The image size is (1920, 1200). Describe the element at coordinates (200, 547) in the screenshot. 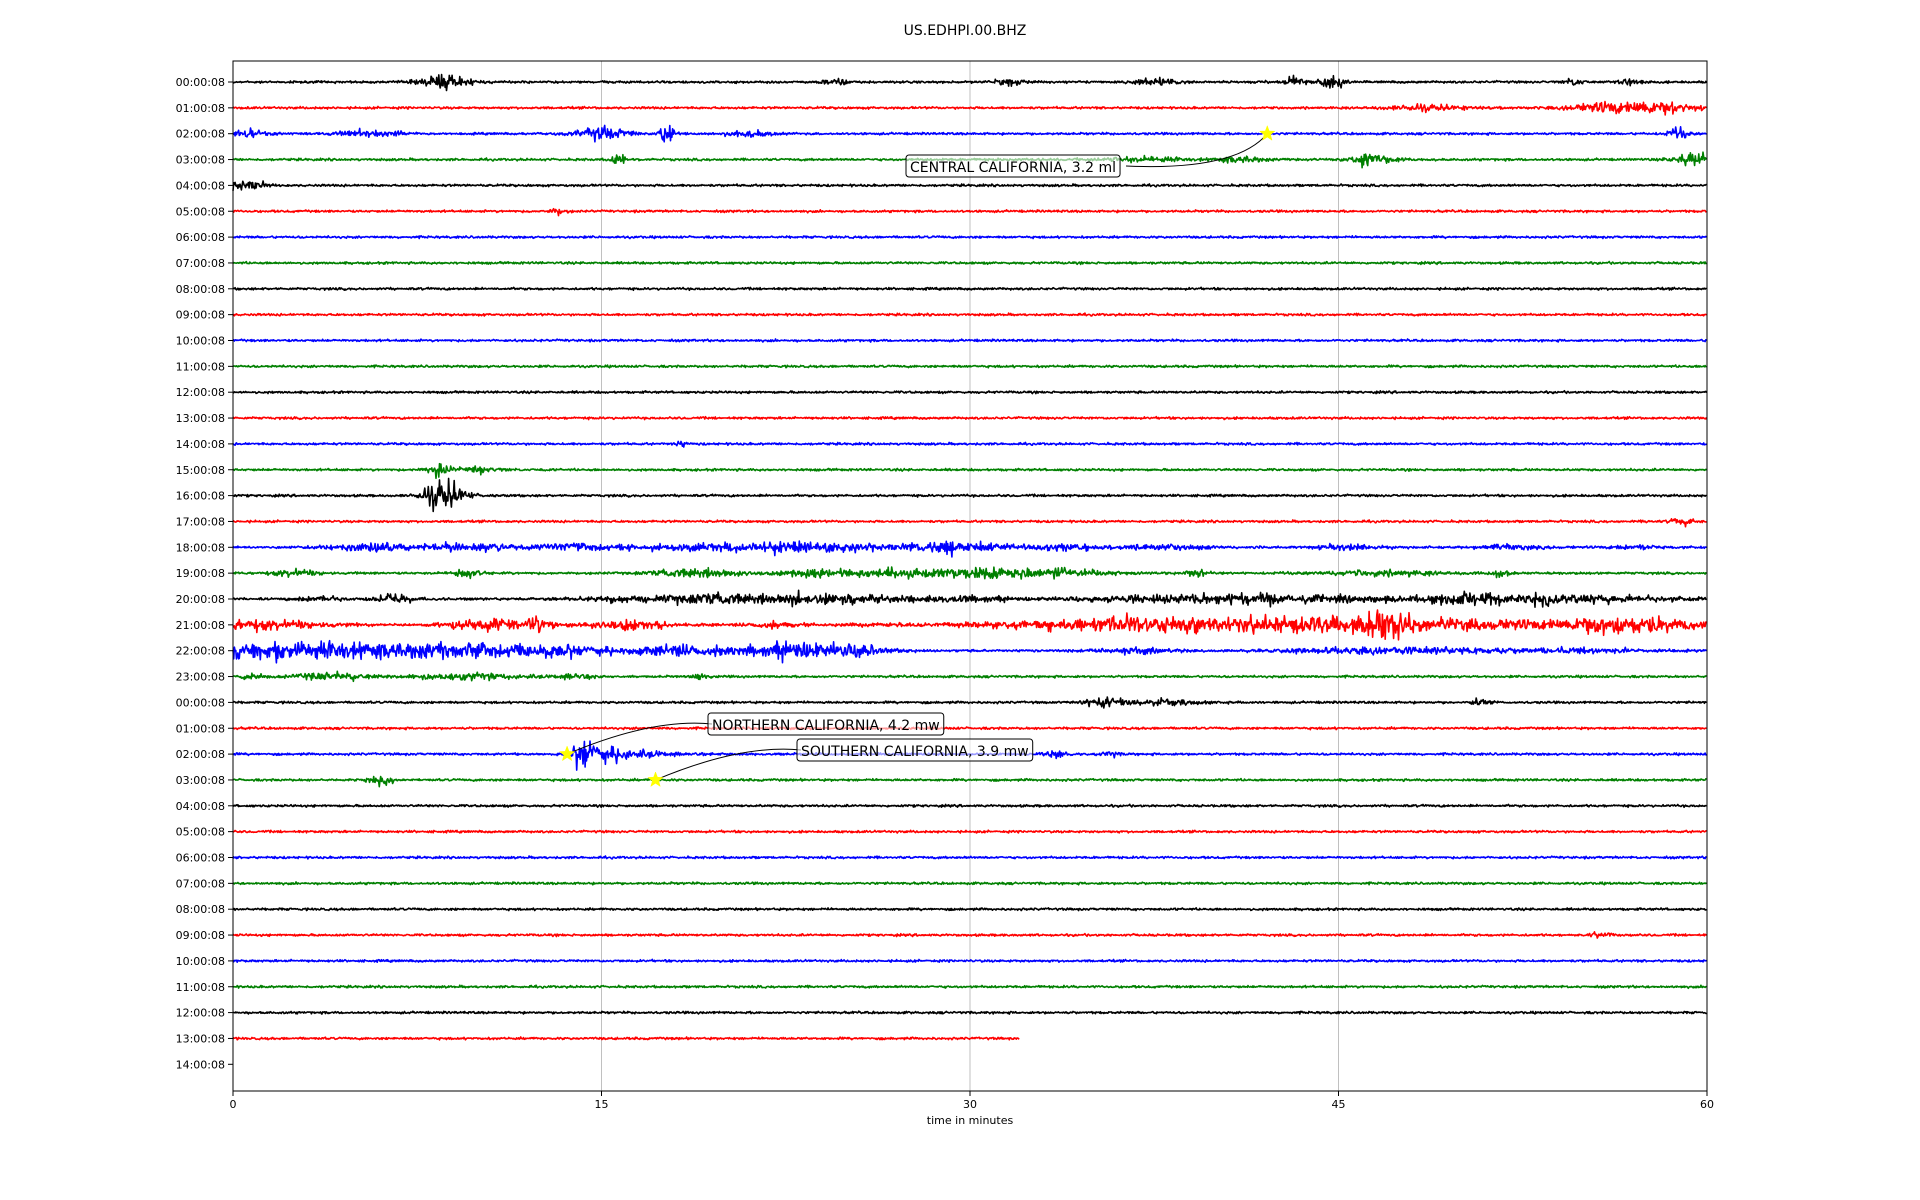

I see `y-tick-label: 18:00:08` at that location.